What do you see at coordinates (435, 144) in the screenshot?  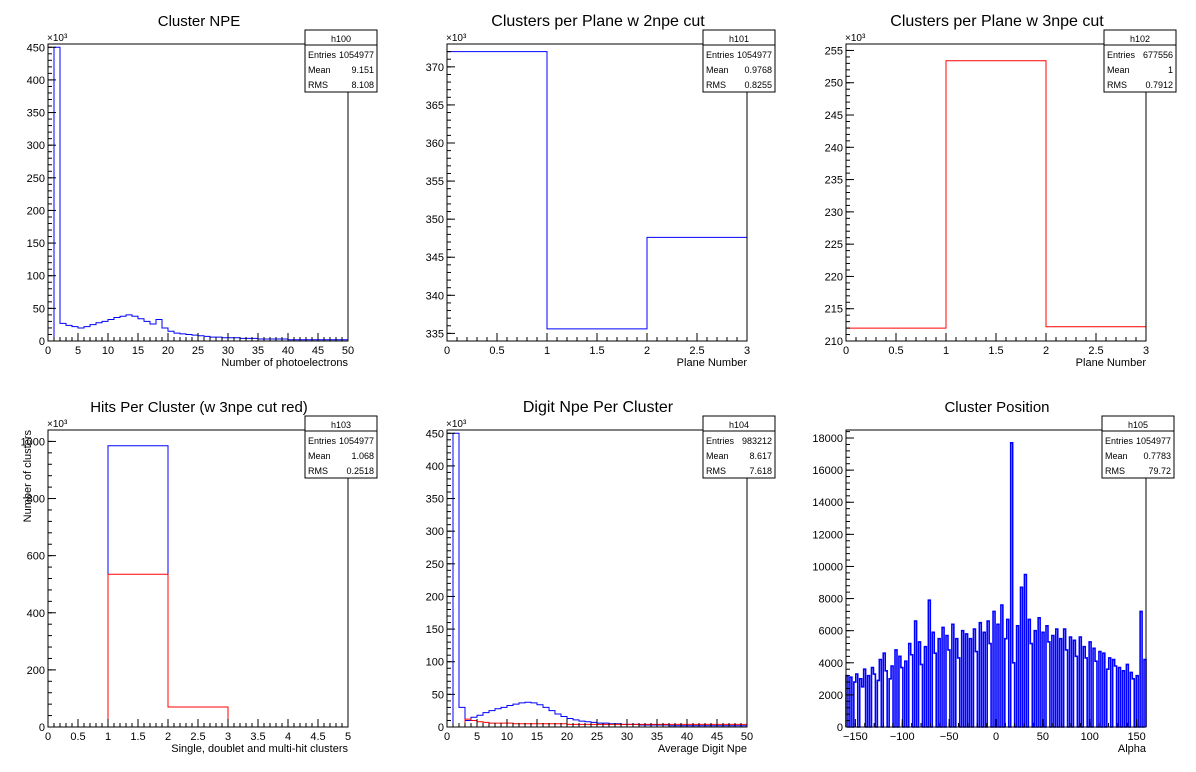 I see `y-tick-label: 360` at bounding box center [435, 144].